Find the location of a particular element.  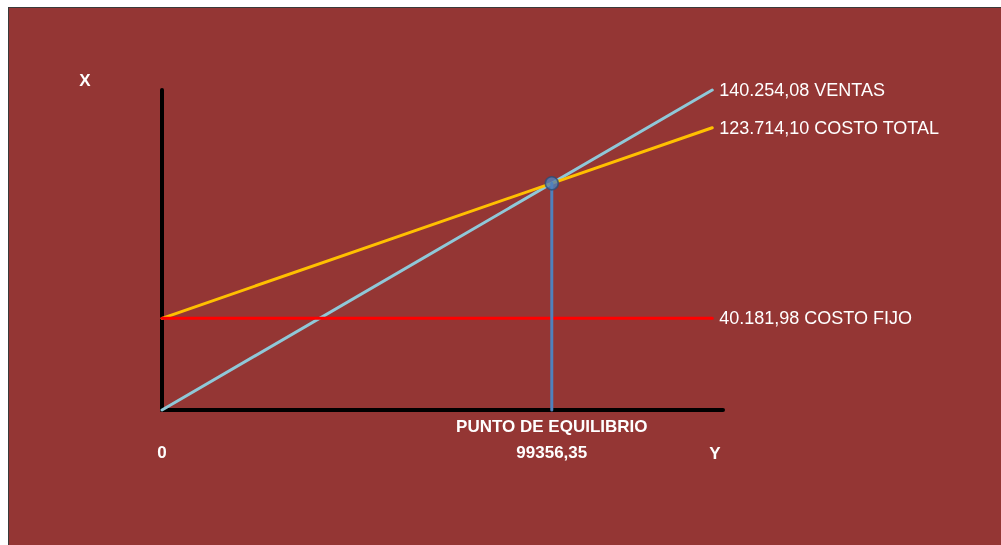

data-label: 40.181,98 is located at coordinates (759, 318).